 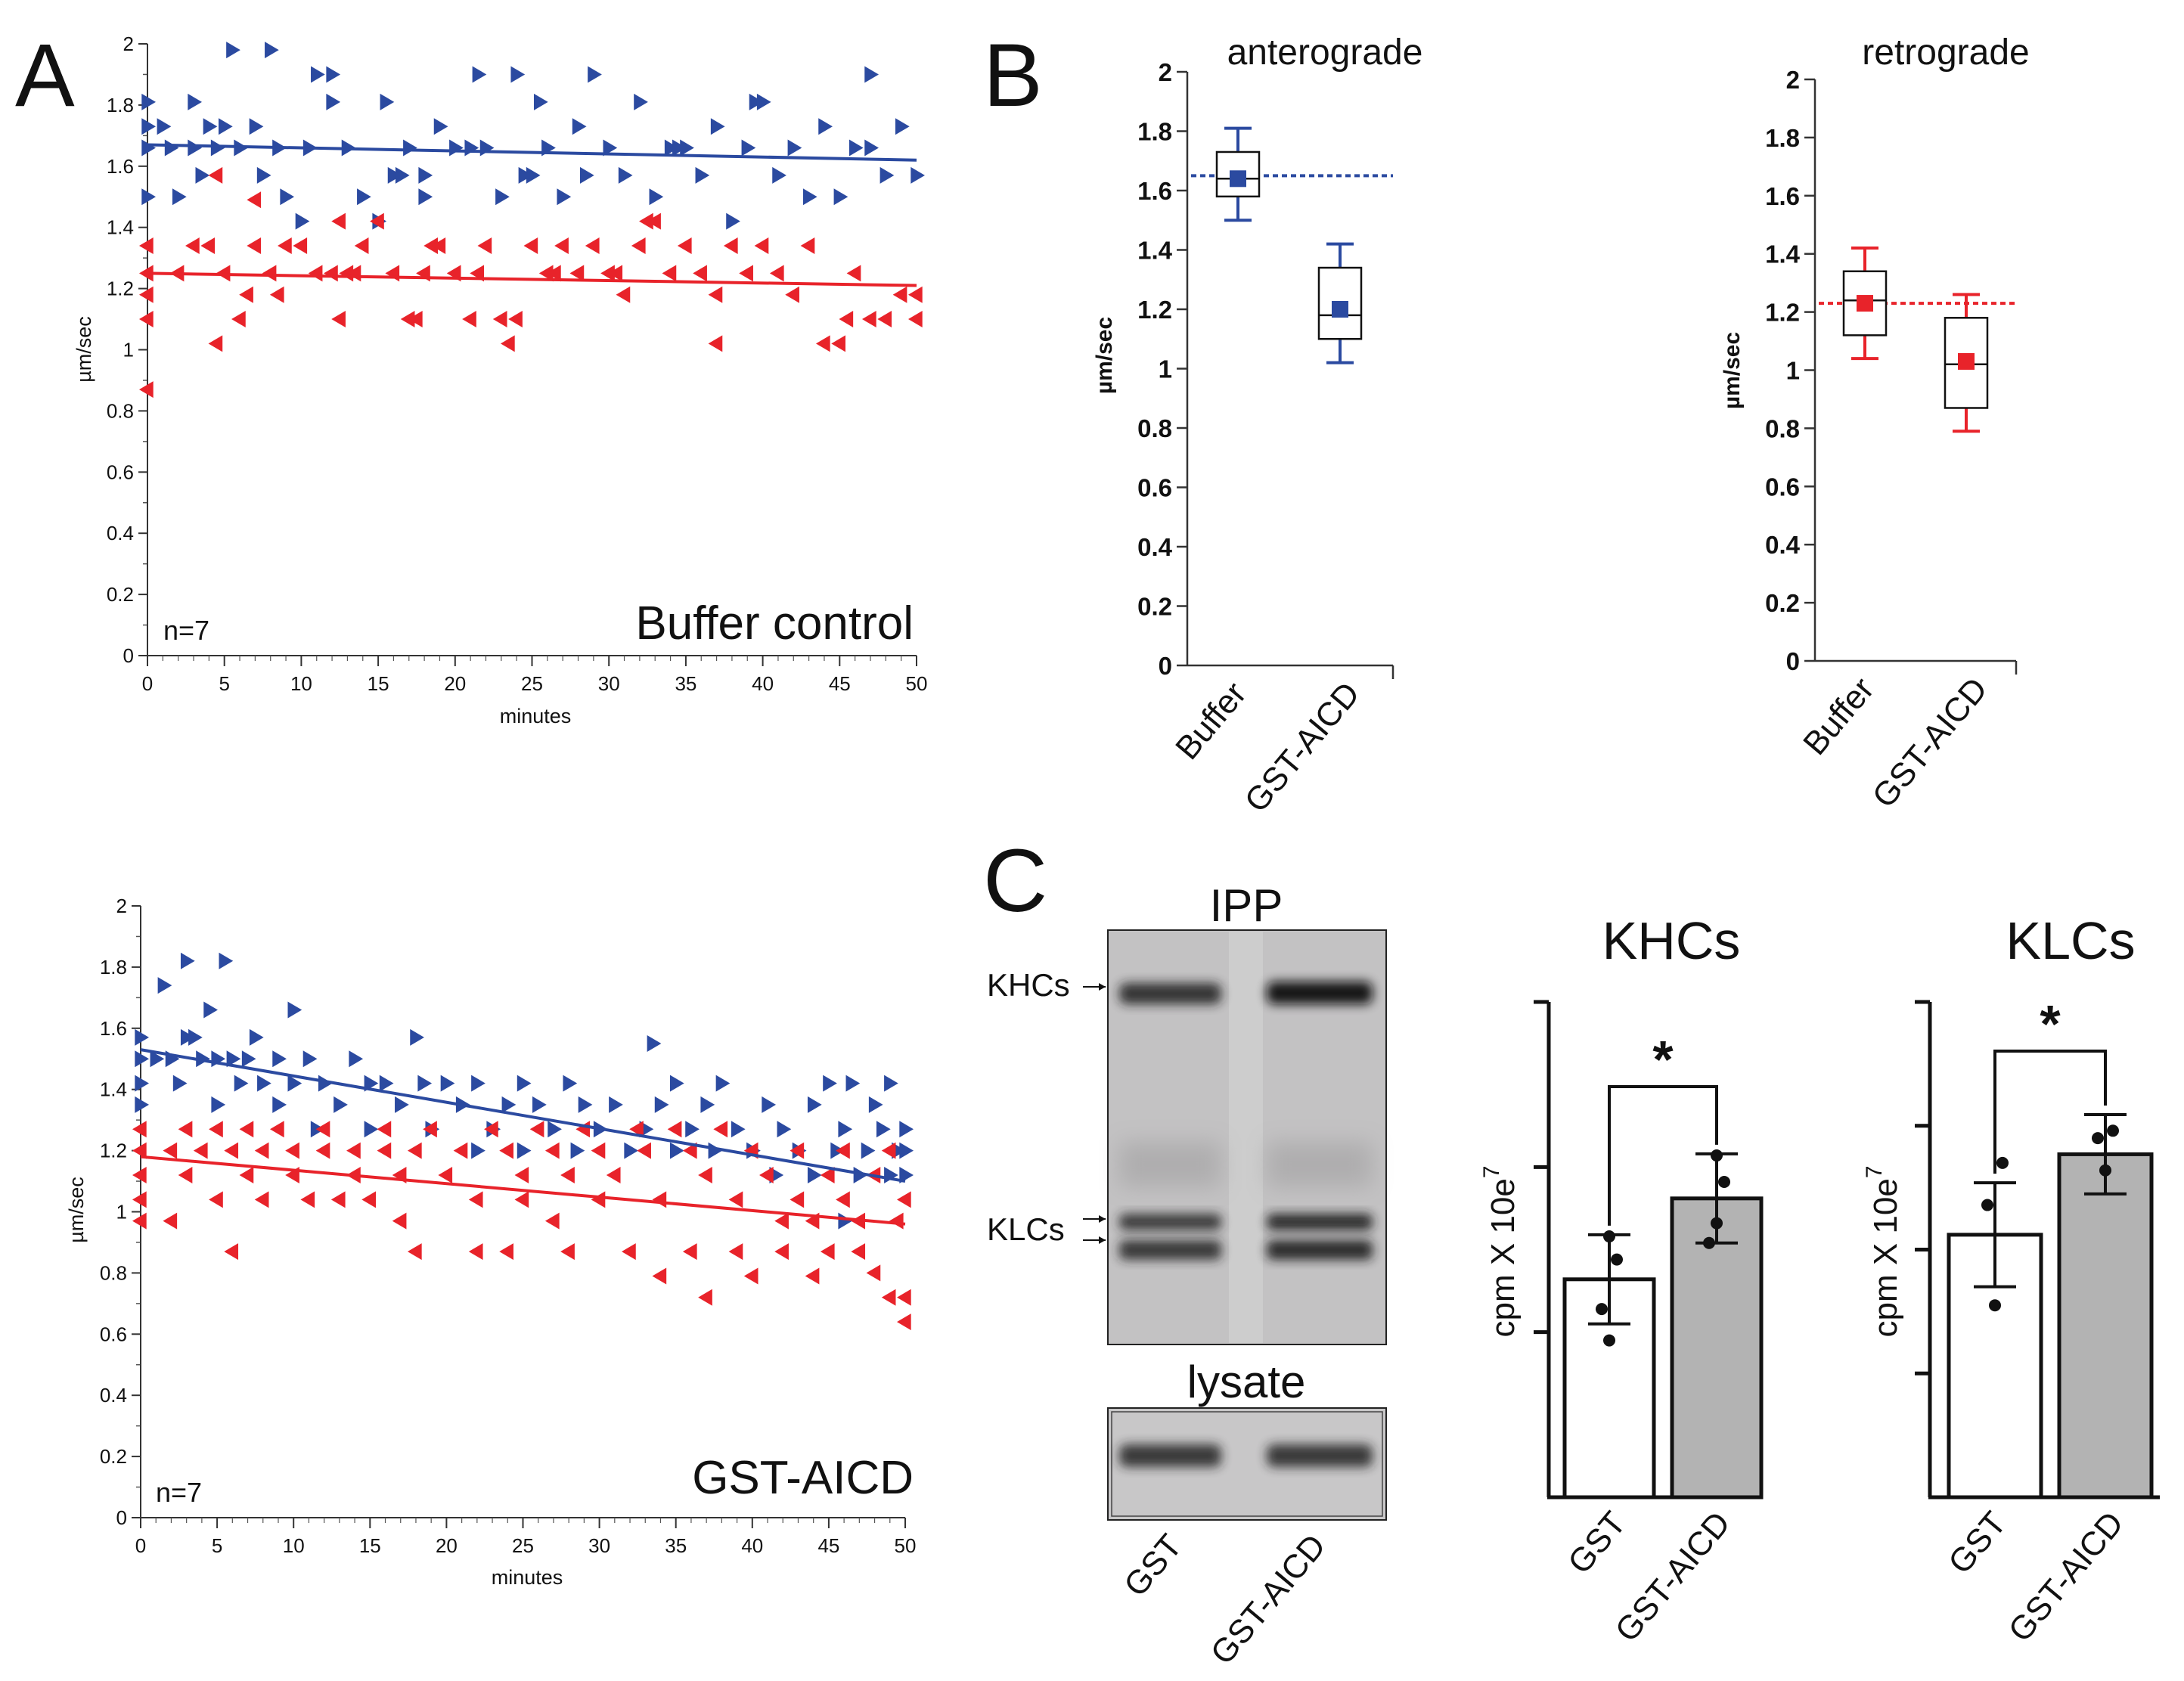 I want to click on klc-band-label: KLCs, so click(x=1026, y=1229).